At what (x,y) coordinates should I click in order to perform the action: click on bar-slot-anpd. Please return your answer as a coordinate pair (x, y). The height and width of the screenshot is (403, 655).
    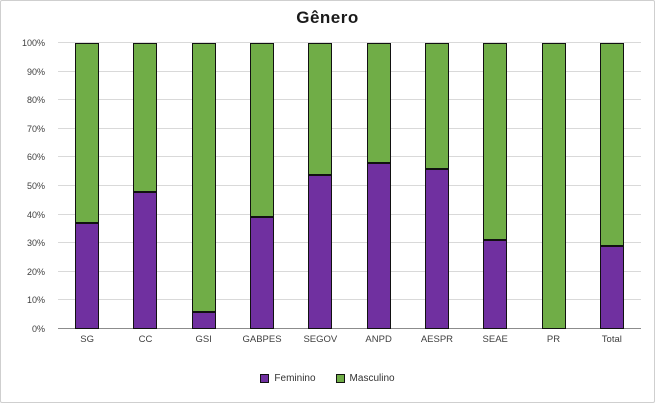
    Looking at the image, I should click on (378, 186).